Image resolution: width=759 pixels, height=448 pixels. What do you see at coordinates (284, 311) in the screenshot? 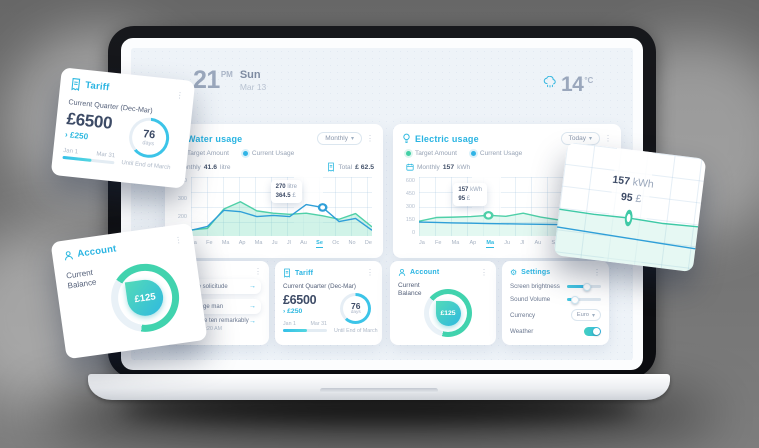
I see `delta-chevron-icon: ›` at bounding box center [284, 311].